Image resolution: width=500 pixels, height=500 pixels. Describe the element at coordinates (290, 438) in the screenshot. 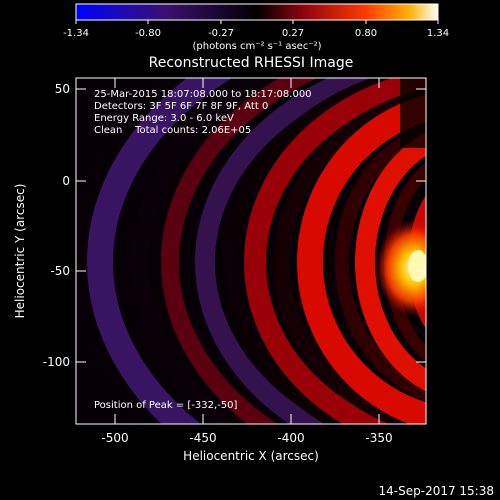

I see `x-tick-label: -400` at that location.